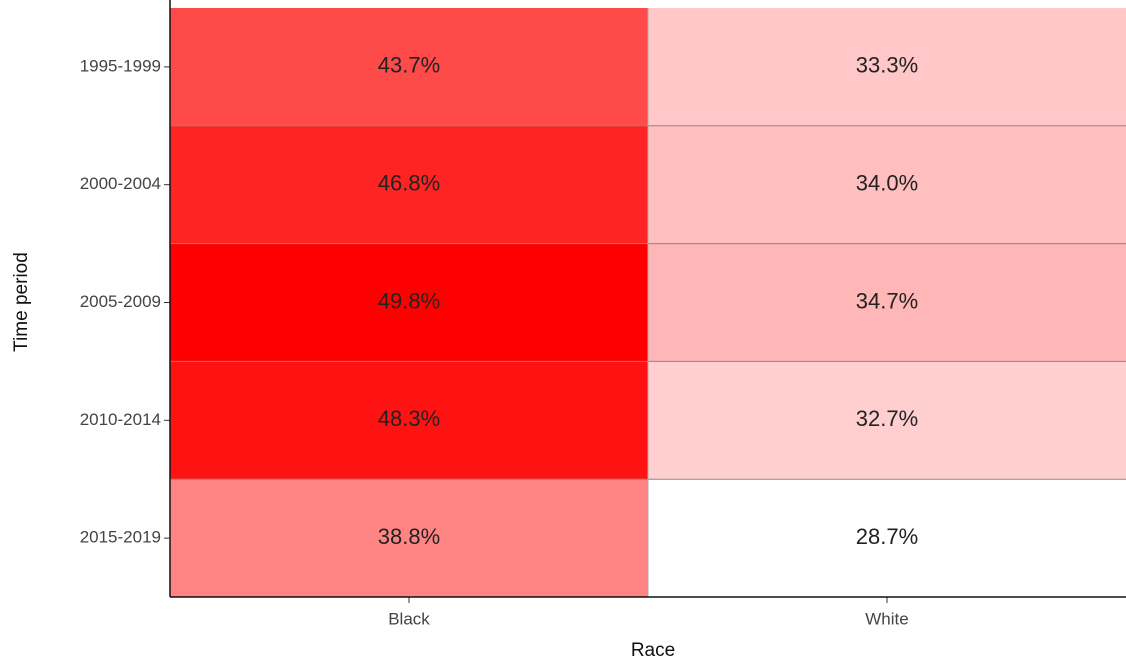  What do you see at coordinates (409, 618) in the screenshot?
I see `x-tick-label: Black` at bounding box center [409, 618].